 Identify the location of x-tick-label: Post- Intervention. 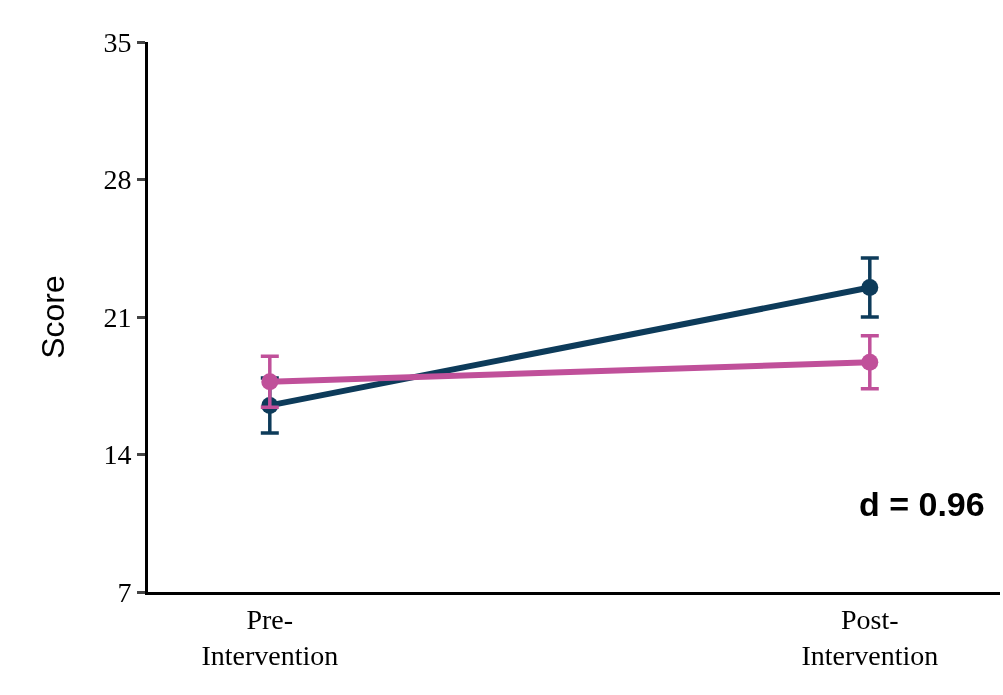
(870, 637).